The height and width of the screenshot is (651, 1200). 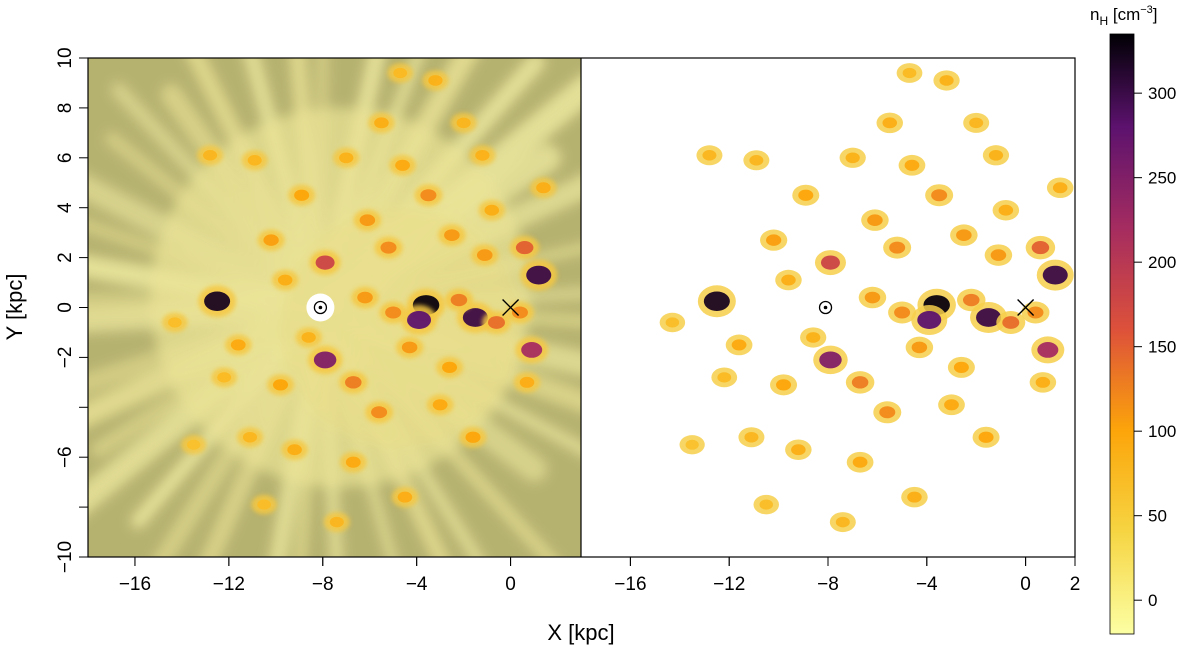 What do you see at coordinates (65, 358) in the screenshot?
I see `y-tick-label: −2` at bounding box center [65, 358].